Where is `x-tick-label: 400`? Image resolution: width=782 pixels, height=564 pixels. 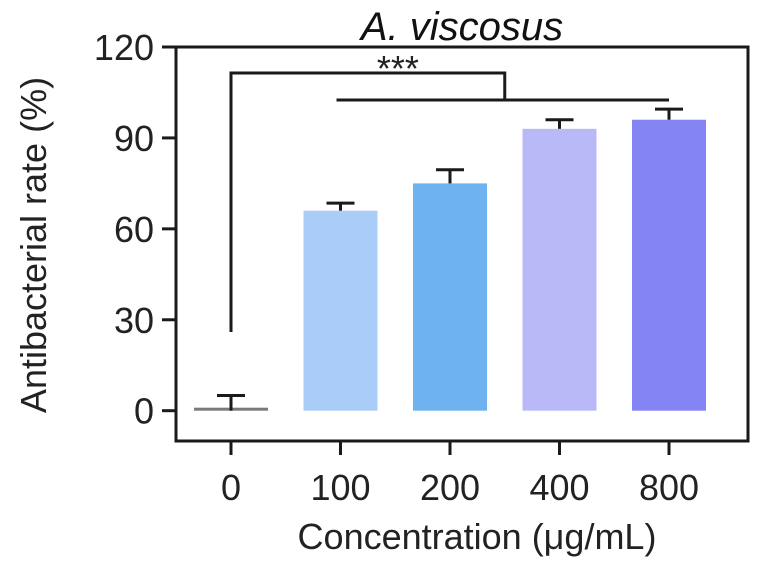 x-tick-label: 400 is located at coordinates (559, 487).